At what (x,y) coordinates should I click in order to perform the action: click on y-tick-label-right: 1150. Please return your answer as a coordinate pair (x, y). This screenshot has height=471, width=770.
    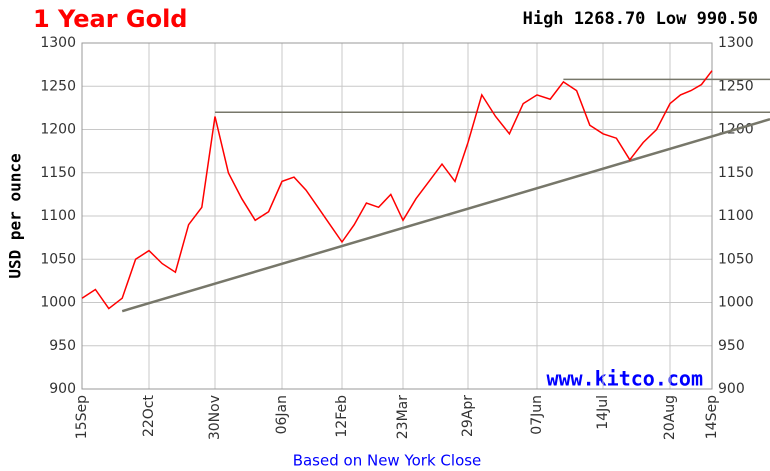
    Looking at the image, I should click on (736, 173).